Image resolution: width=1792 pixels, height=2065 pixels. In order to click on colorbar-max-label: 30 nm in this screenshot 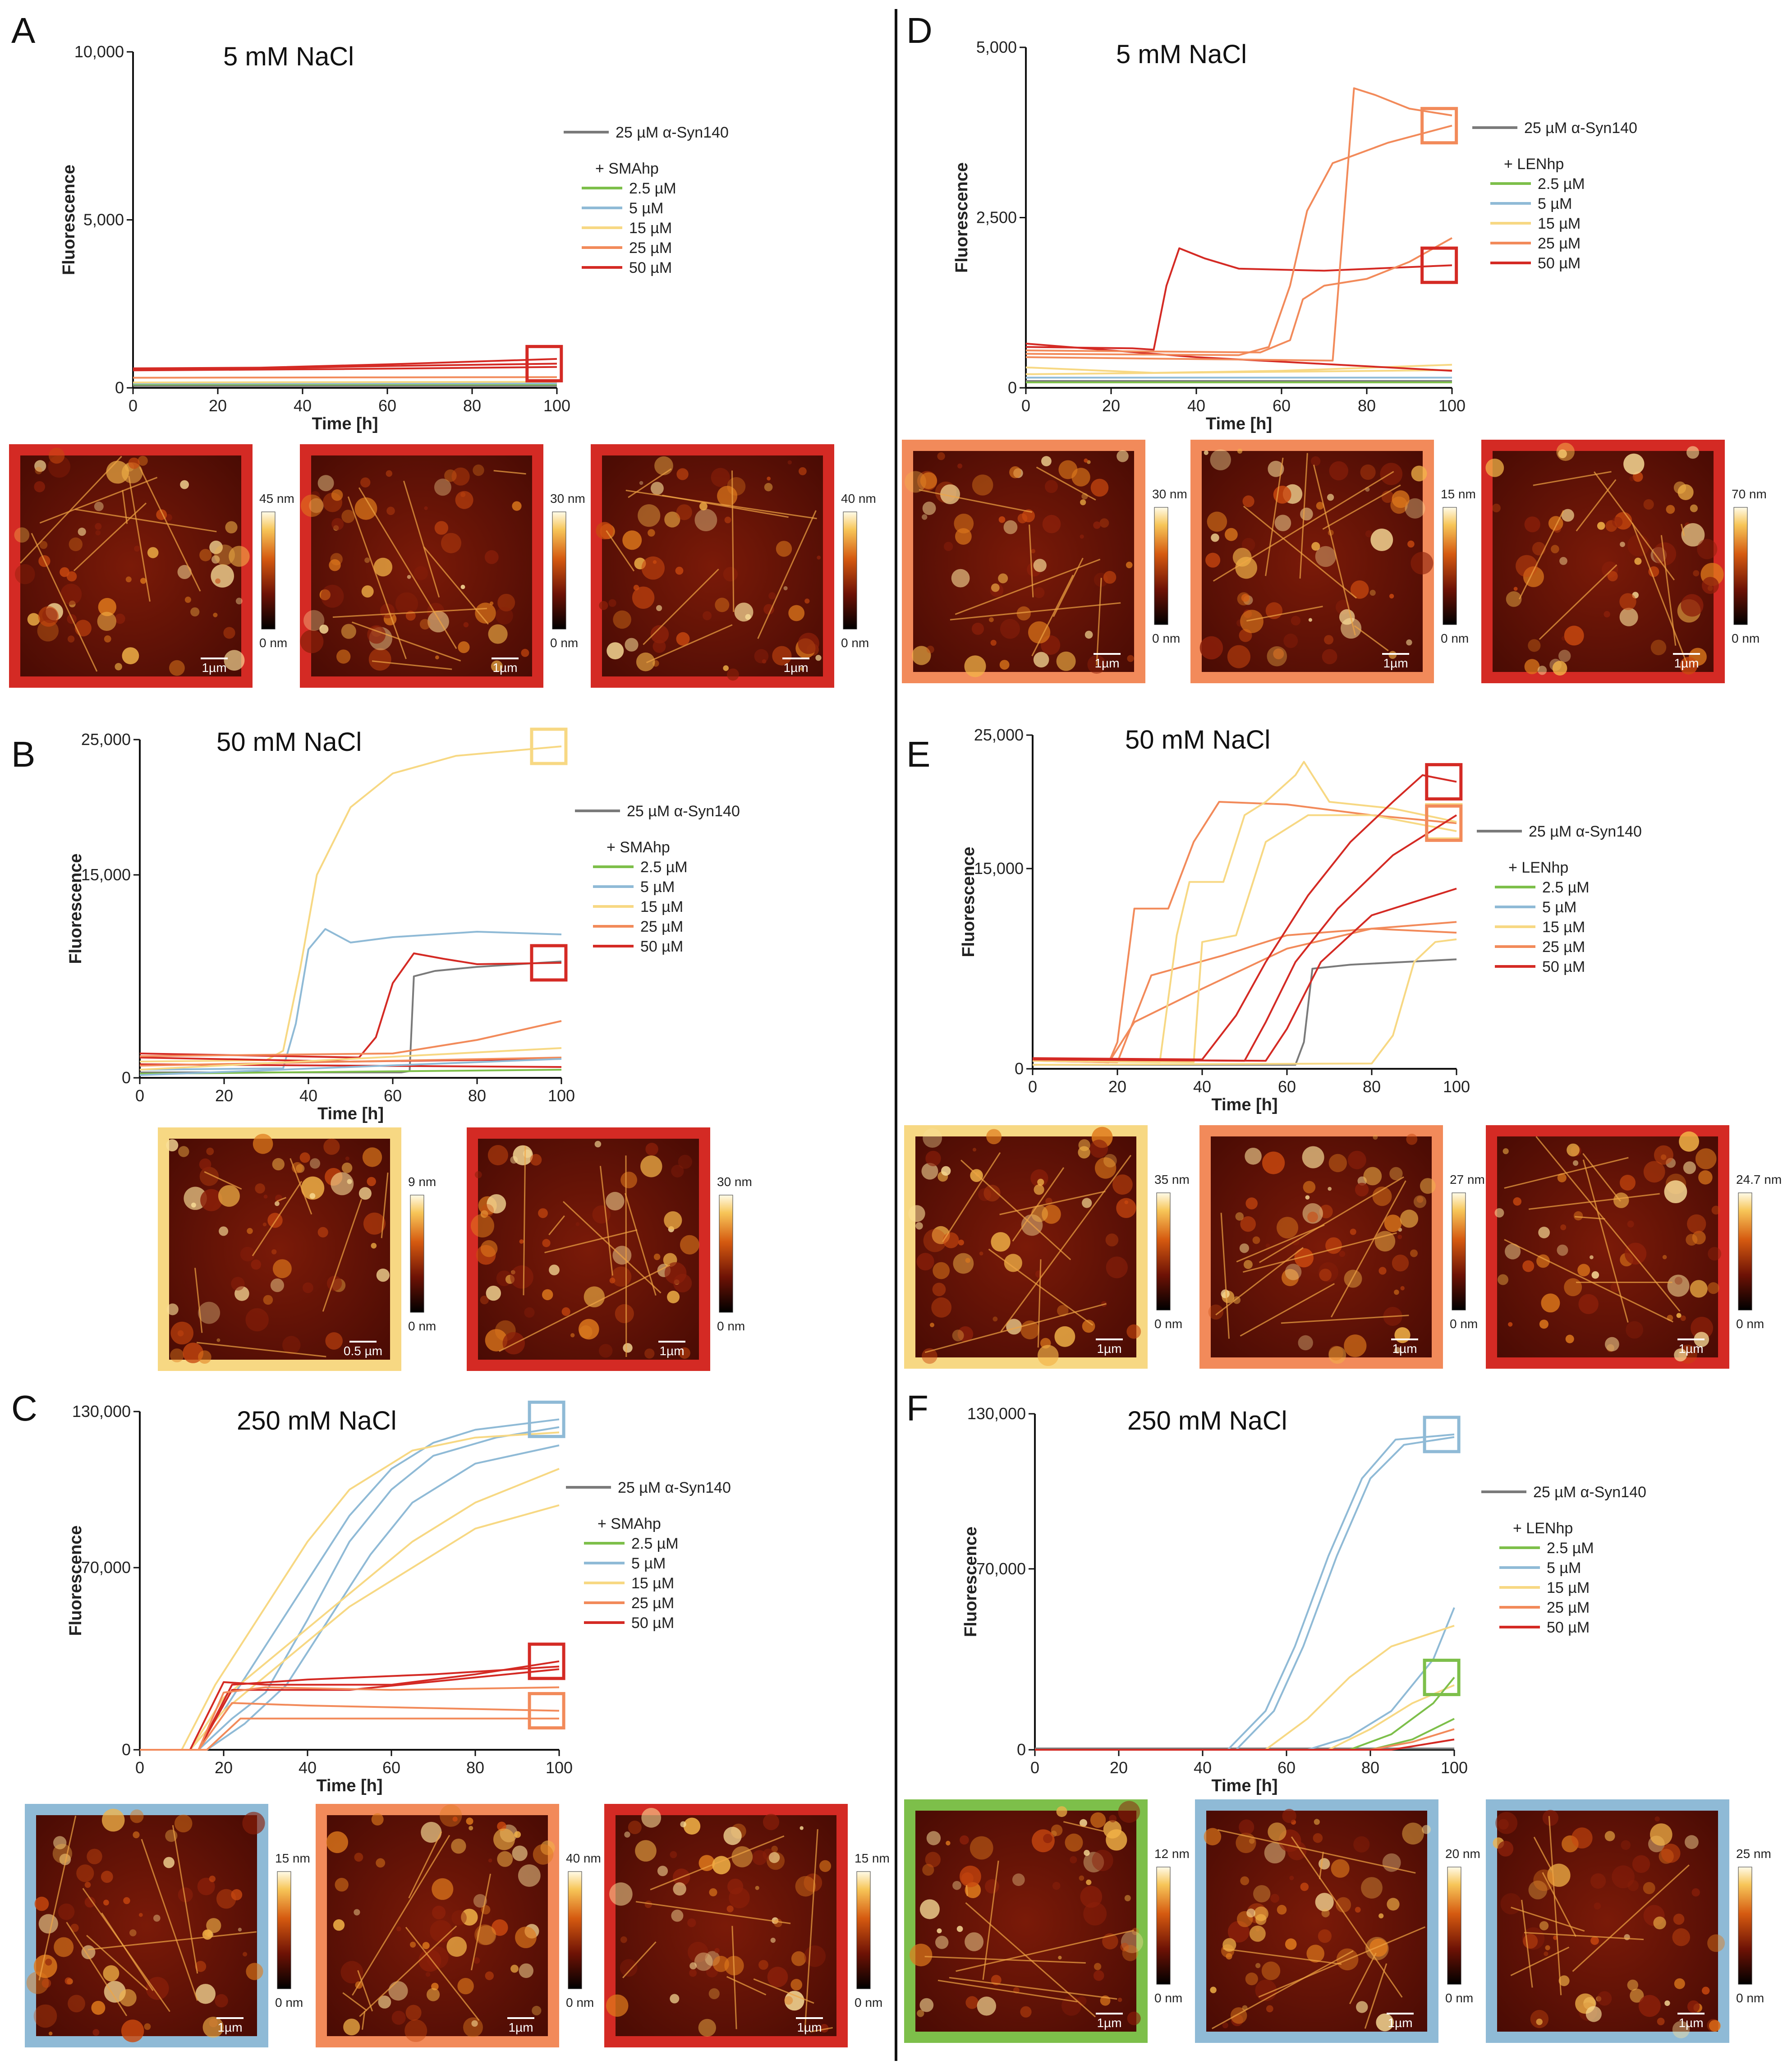, I will do `click(1169, 494)`.